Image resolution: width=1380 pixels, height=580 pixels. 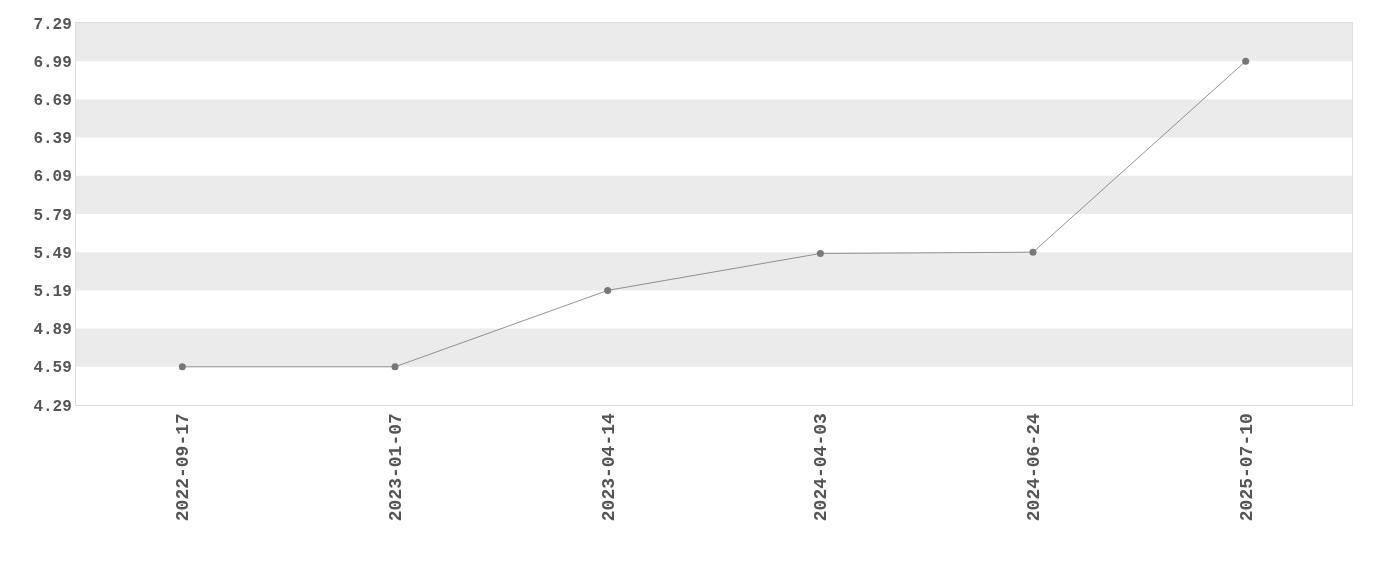 I want to click on x-tick-label: 2025-07-10, so click(x=1246, y=467).